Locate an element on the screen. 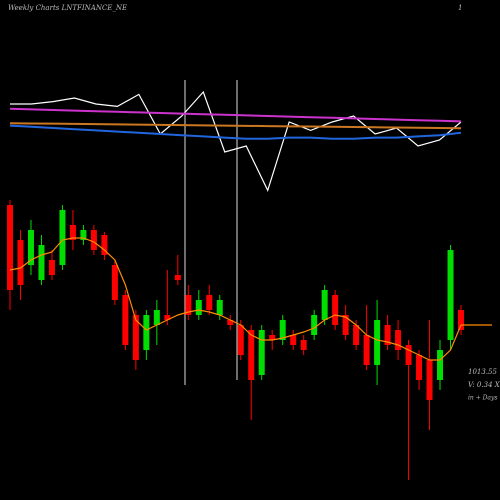 This screenshot has width=500, height=500. info-label: V: 0.34 X is located at coordinates (484, 385).